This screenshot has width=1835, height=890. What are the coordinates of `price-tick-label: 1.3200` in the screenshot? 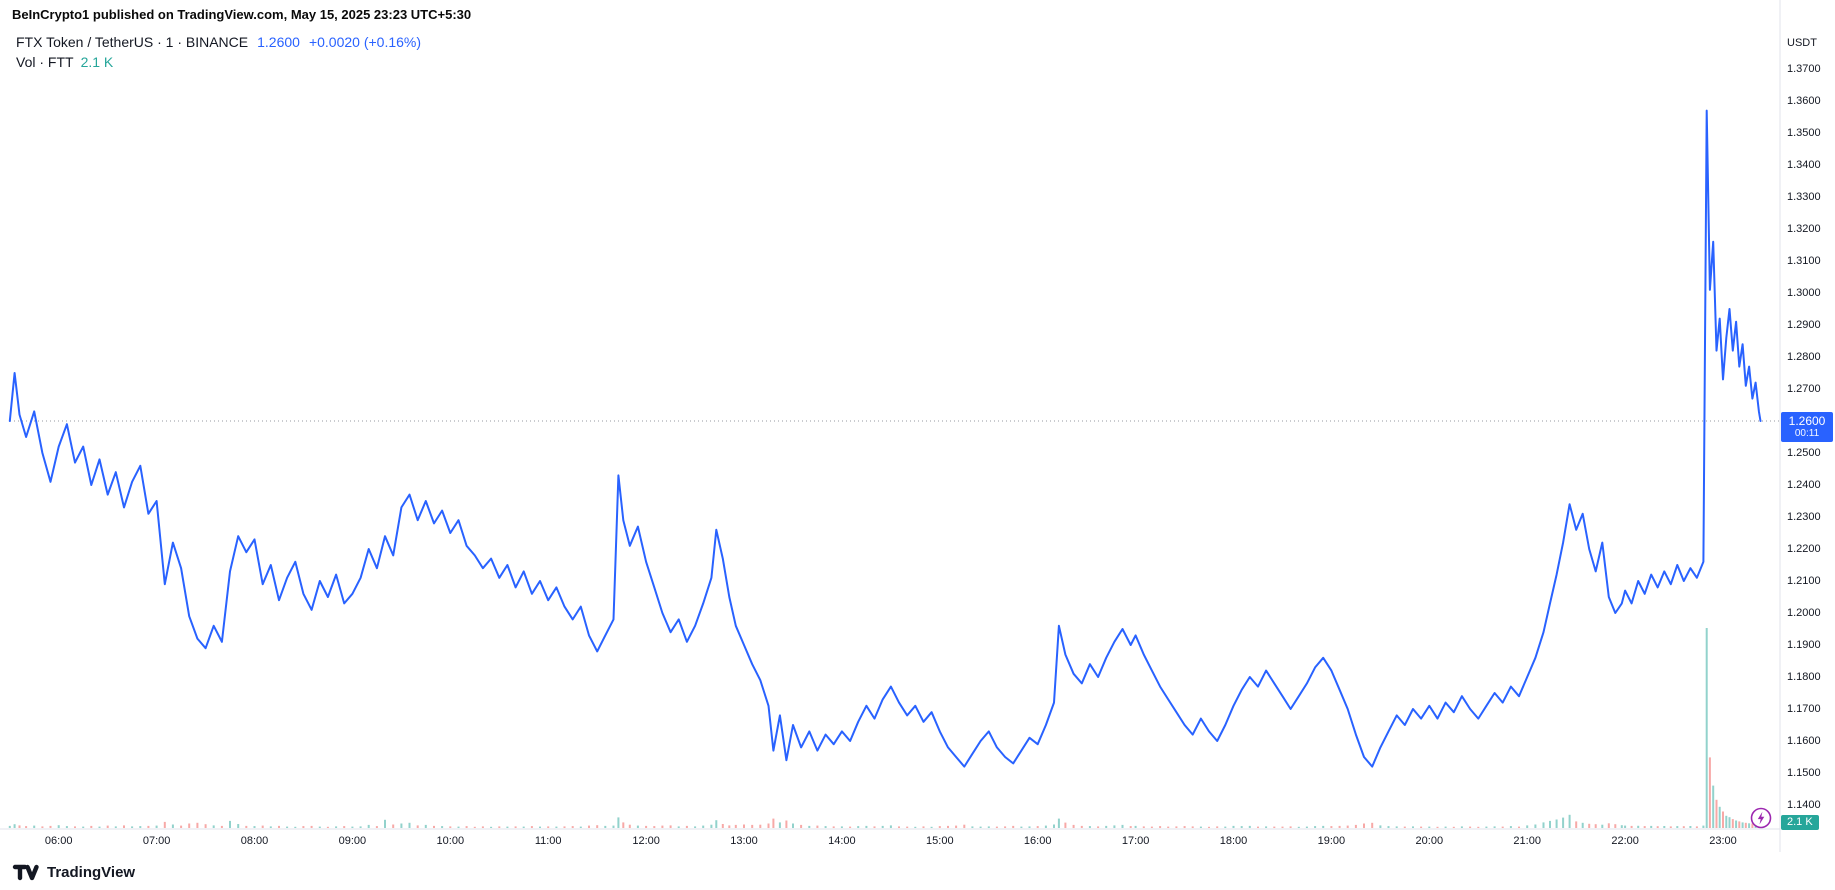 It's located at (1804, 229).